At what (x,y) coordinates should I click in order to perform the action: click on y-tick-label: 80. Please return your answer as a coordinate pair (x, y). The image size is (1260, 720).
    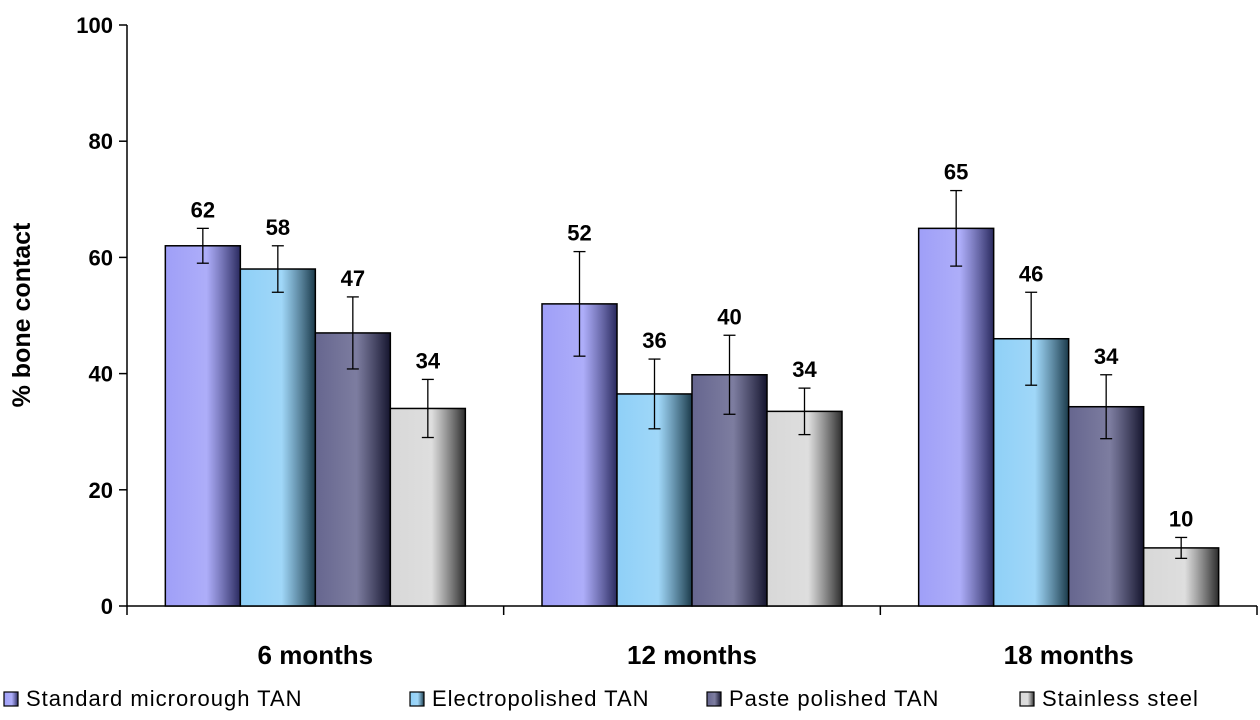
    Looking at the image, I should click on (101, 141).